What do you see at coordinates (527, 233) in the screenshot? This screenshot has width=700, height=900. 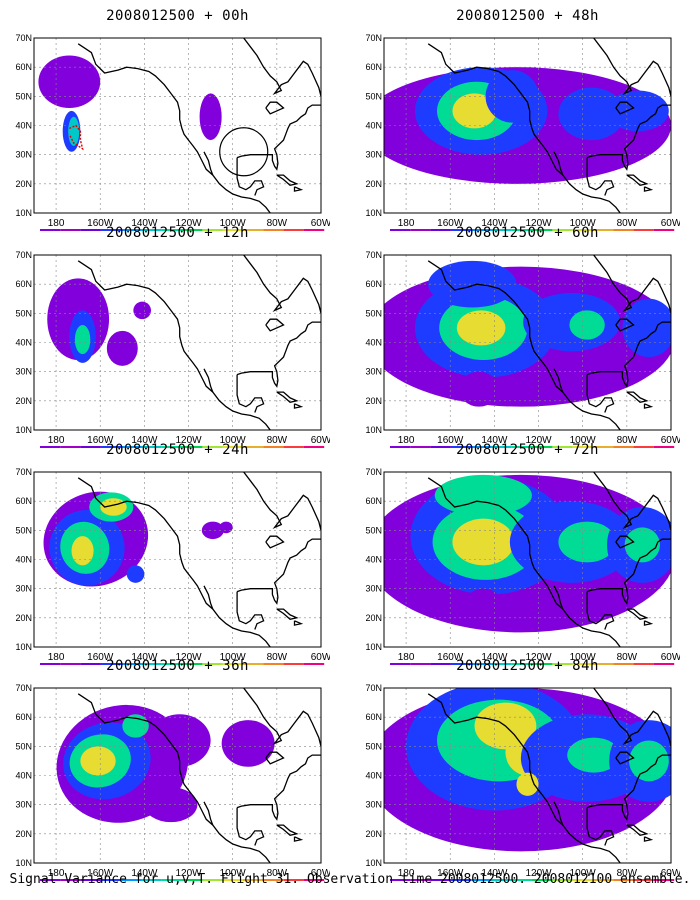 I see `panel-title: 2008012500 + 60h` at bounding box center [527, 233].